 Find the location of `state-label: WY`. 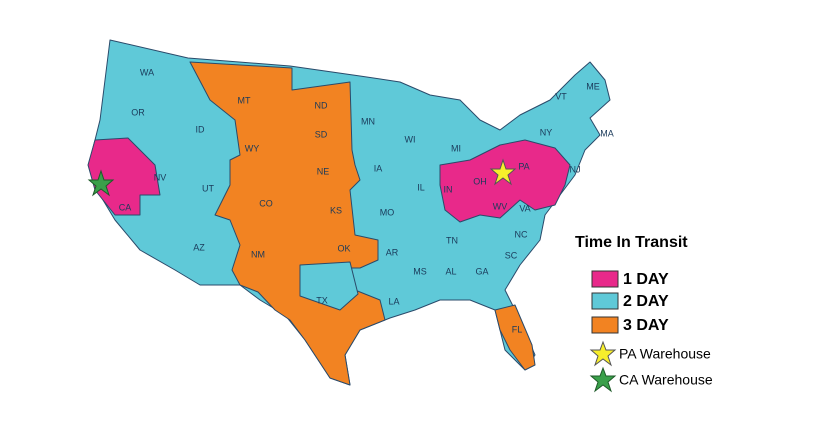

state-label: WY is located at coordinates (252, 148).